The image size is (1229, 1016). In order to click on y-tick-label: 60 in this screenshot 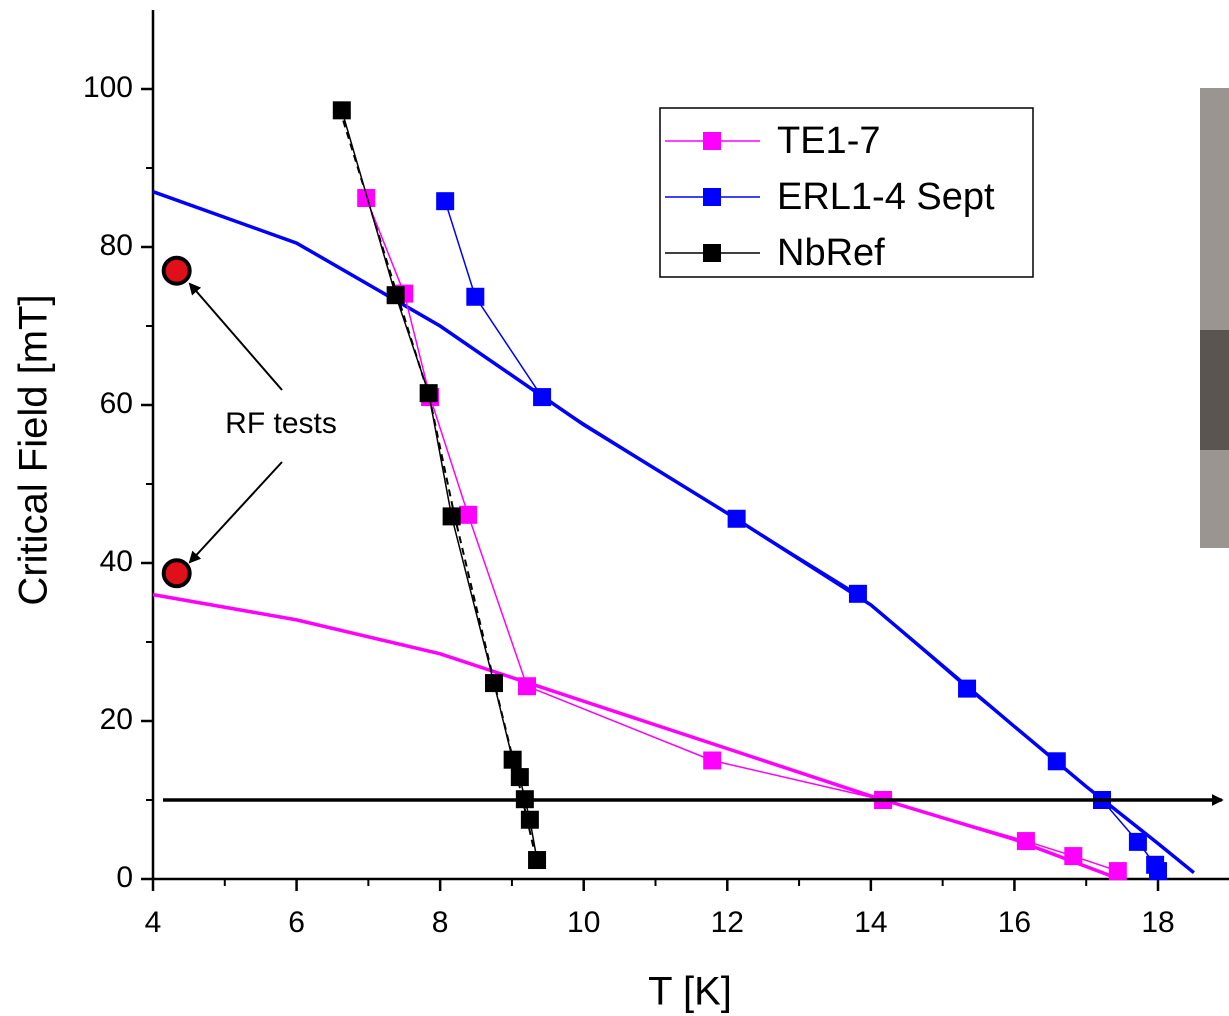, I will do `click(116, 403)`.